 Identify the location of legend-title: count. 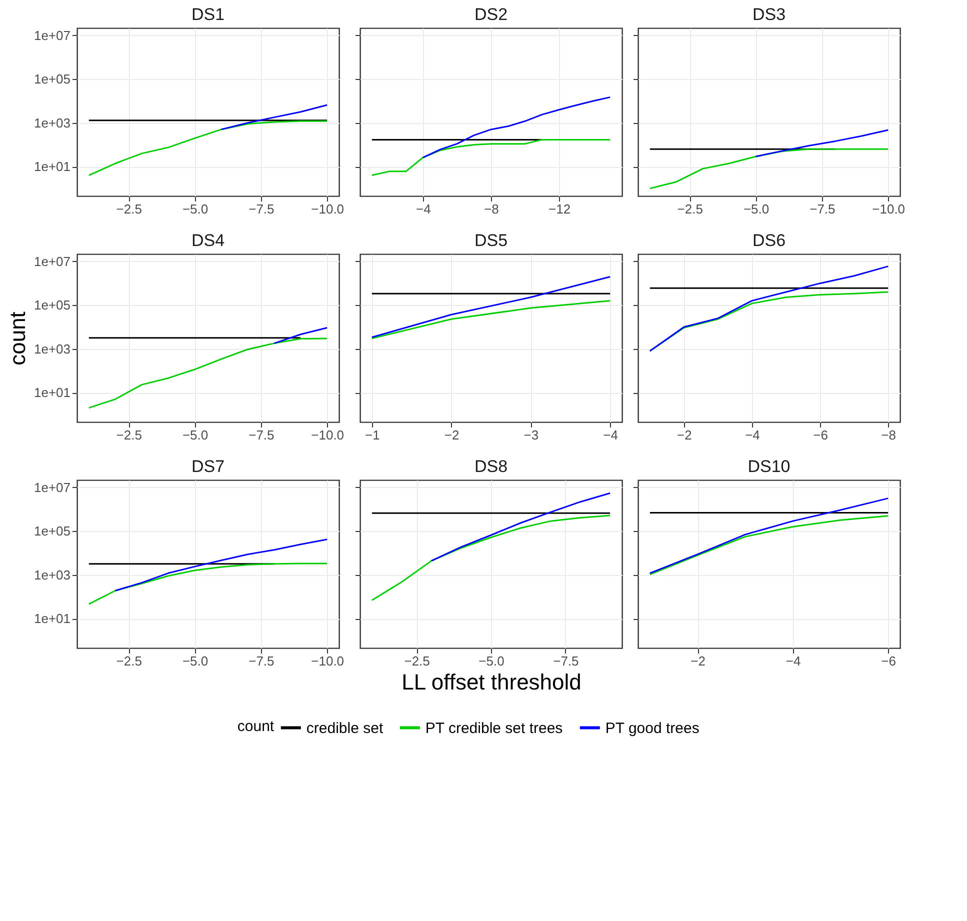
(256, 726).